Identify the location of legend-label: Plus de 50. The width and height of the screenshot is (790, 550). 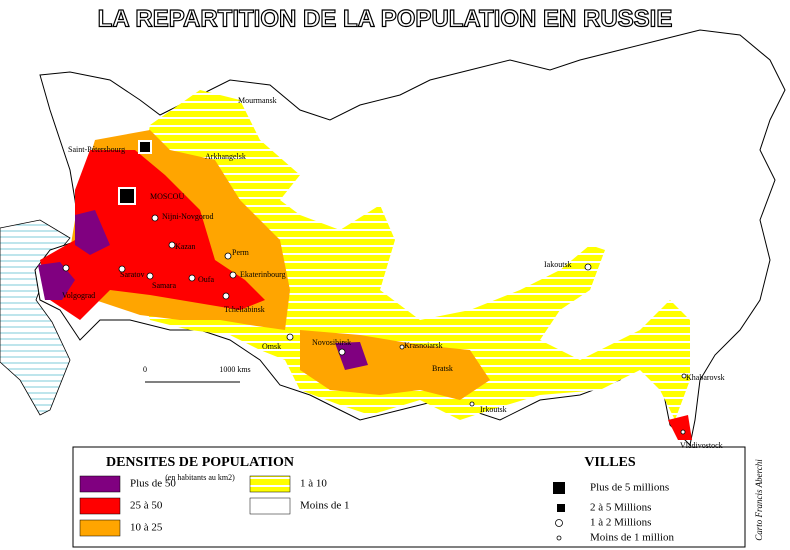
(153, 484).